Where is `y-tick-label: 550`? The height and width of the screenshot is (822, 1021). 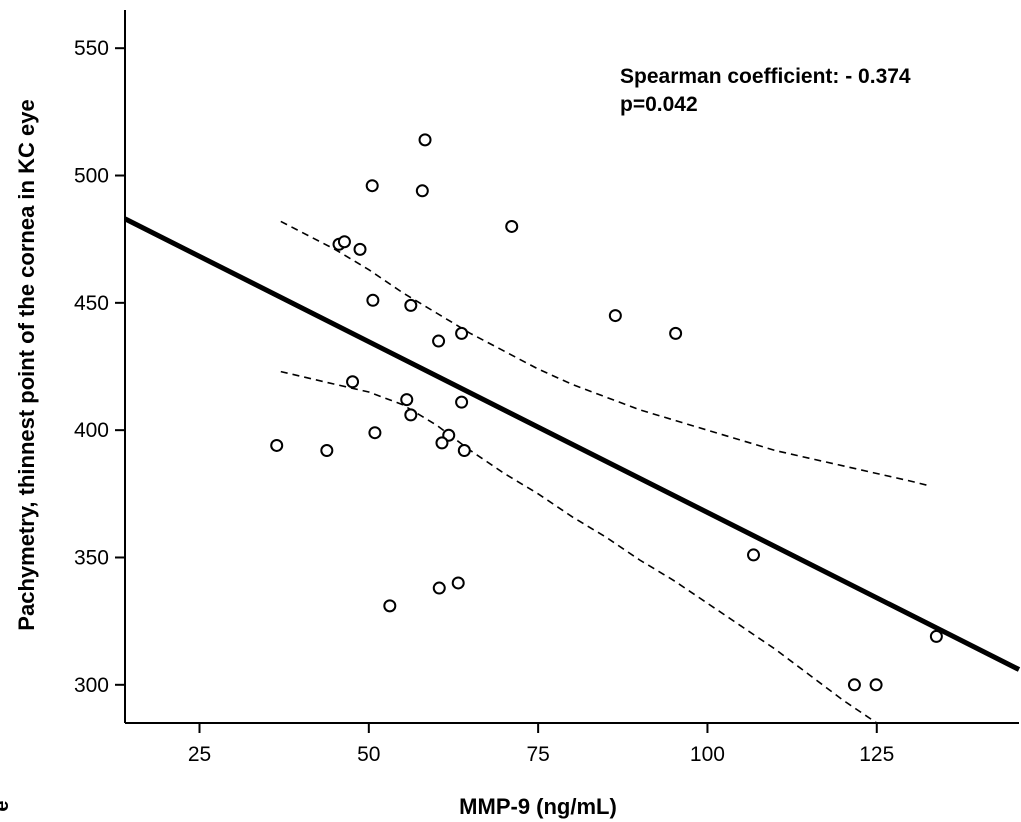
y-tick-label: 550 is located at coordinates (91, 48).